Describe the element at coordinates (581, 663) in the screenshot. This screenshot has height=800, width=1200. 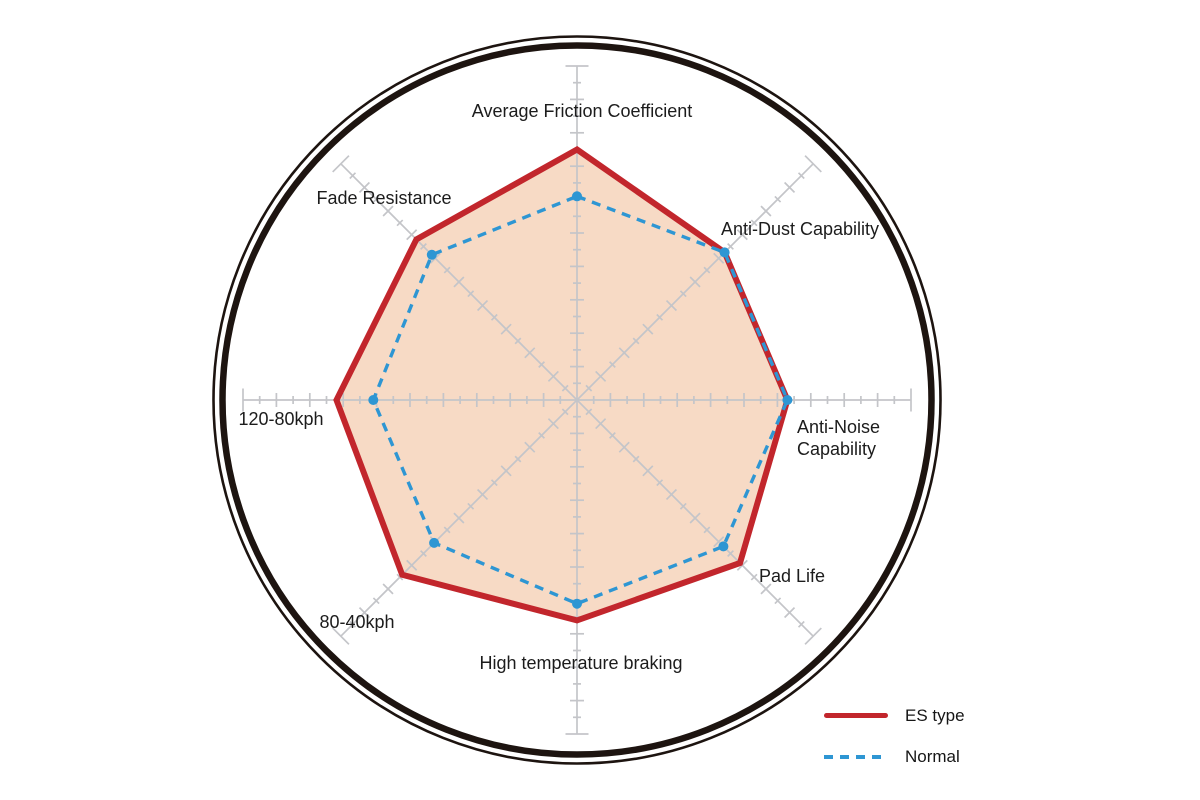
I see `axis-label-high-temperature-braking: High temperature braking` at that location.